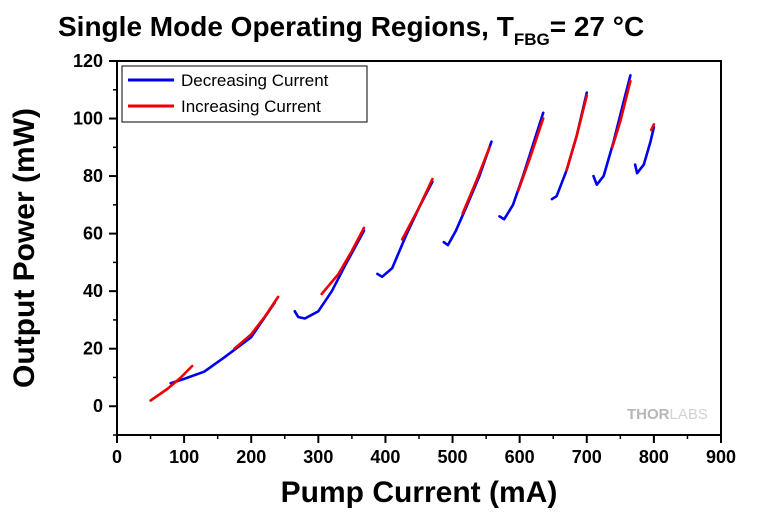 Image resolution: width=780 pixels, height=512 pixels. What do you see at coordinates (88, 61) in the screenshot?
I see `y-tick-label: 120` at bounding box center [88, 61].